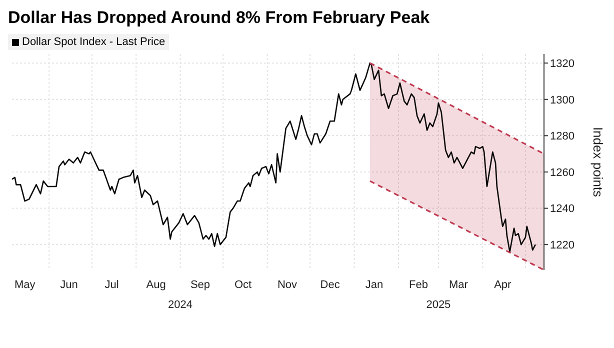 Image resolution: width=614 pixels, height=348 pixels. Describe the element at coordinates (438, 304) in the screenshot. I see `x2-tick-label: 2025` at that location.